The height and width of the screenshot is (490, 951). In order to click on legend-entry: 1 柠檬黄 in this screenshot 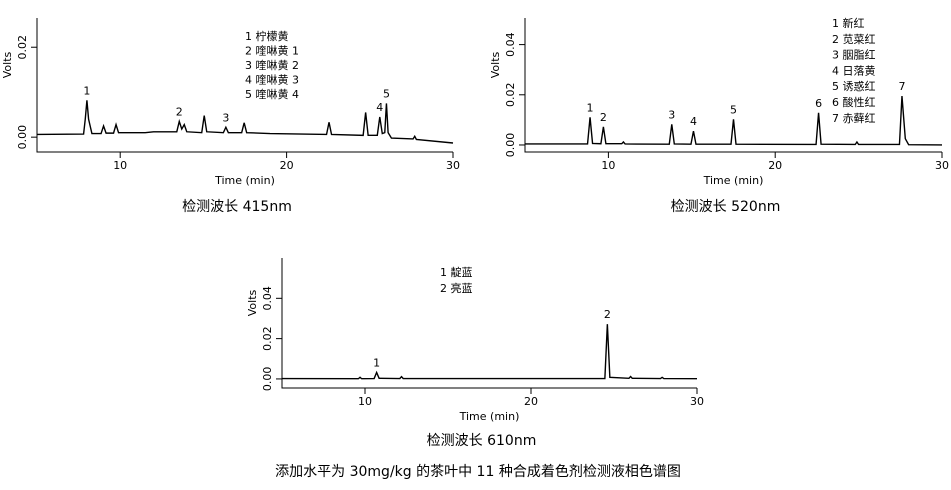, I will do `click(267, 36)`.